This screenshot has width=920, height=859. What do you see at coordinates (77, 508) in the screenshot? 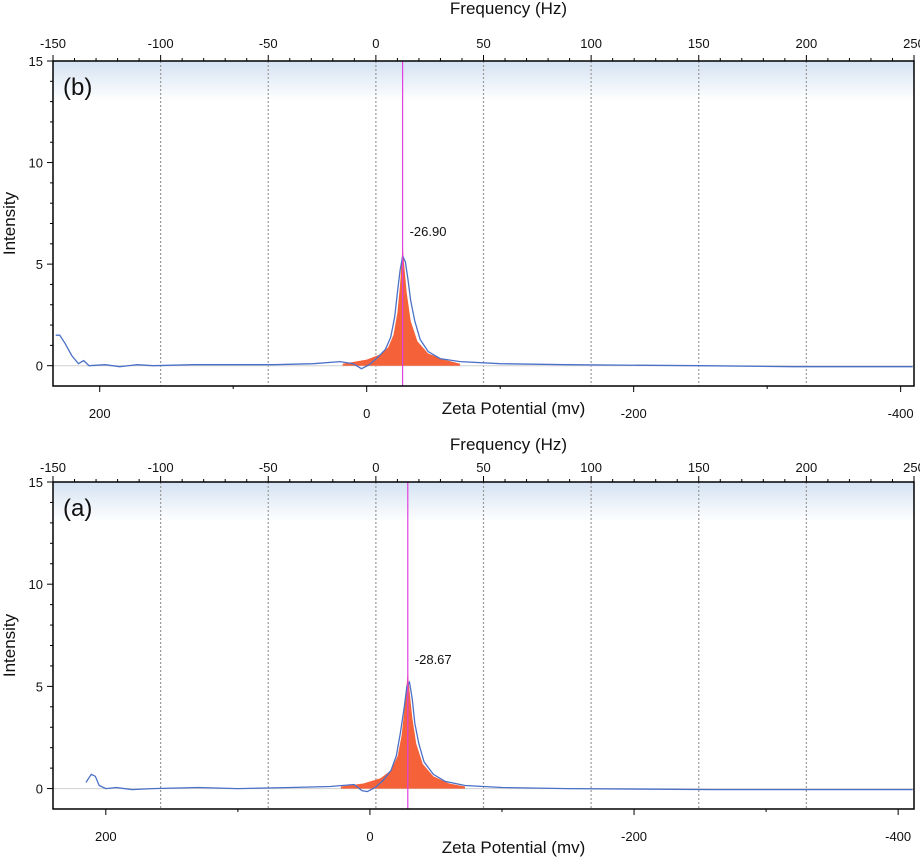
I see `panel-label: (a)` at bounding box center [77, 508].